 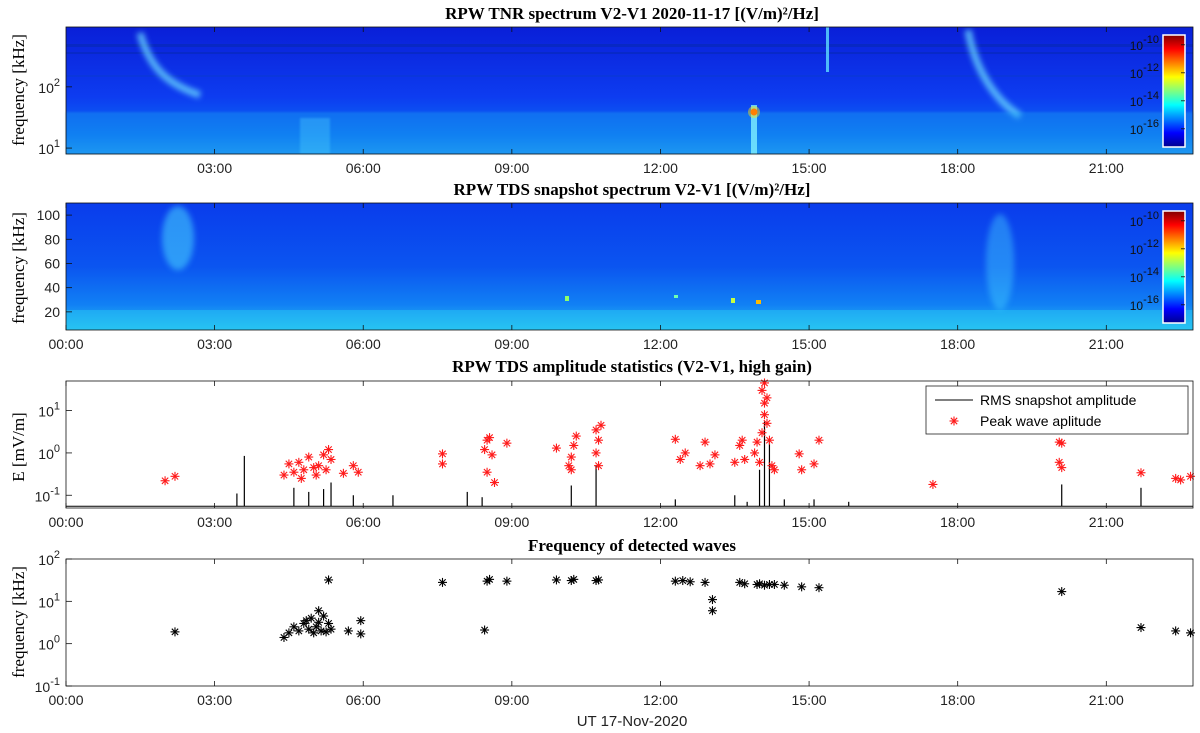 I want to click on amp-legend-peak-swatch, so click(x=954, y=421).